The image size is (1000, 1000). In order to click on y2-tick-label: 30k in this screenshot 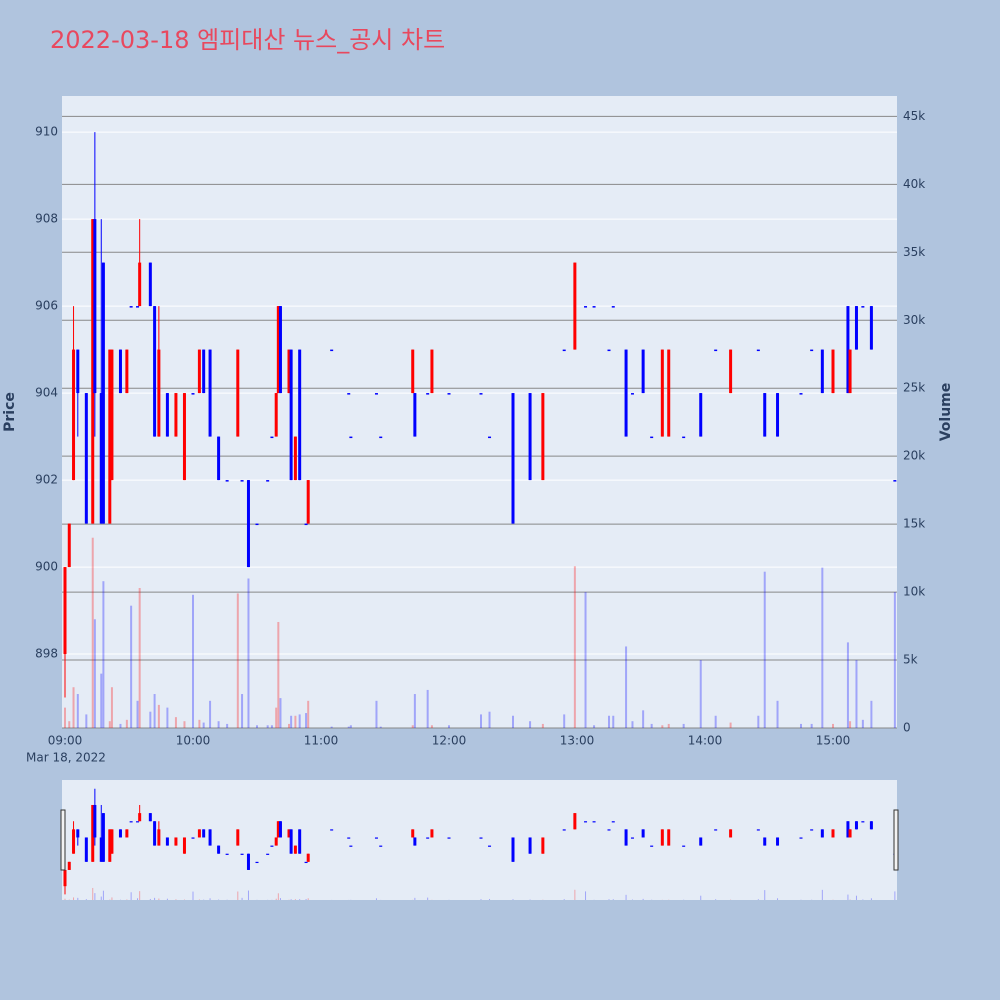, I will do `click(914, 320)`.